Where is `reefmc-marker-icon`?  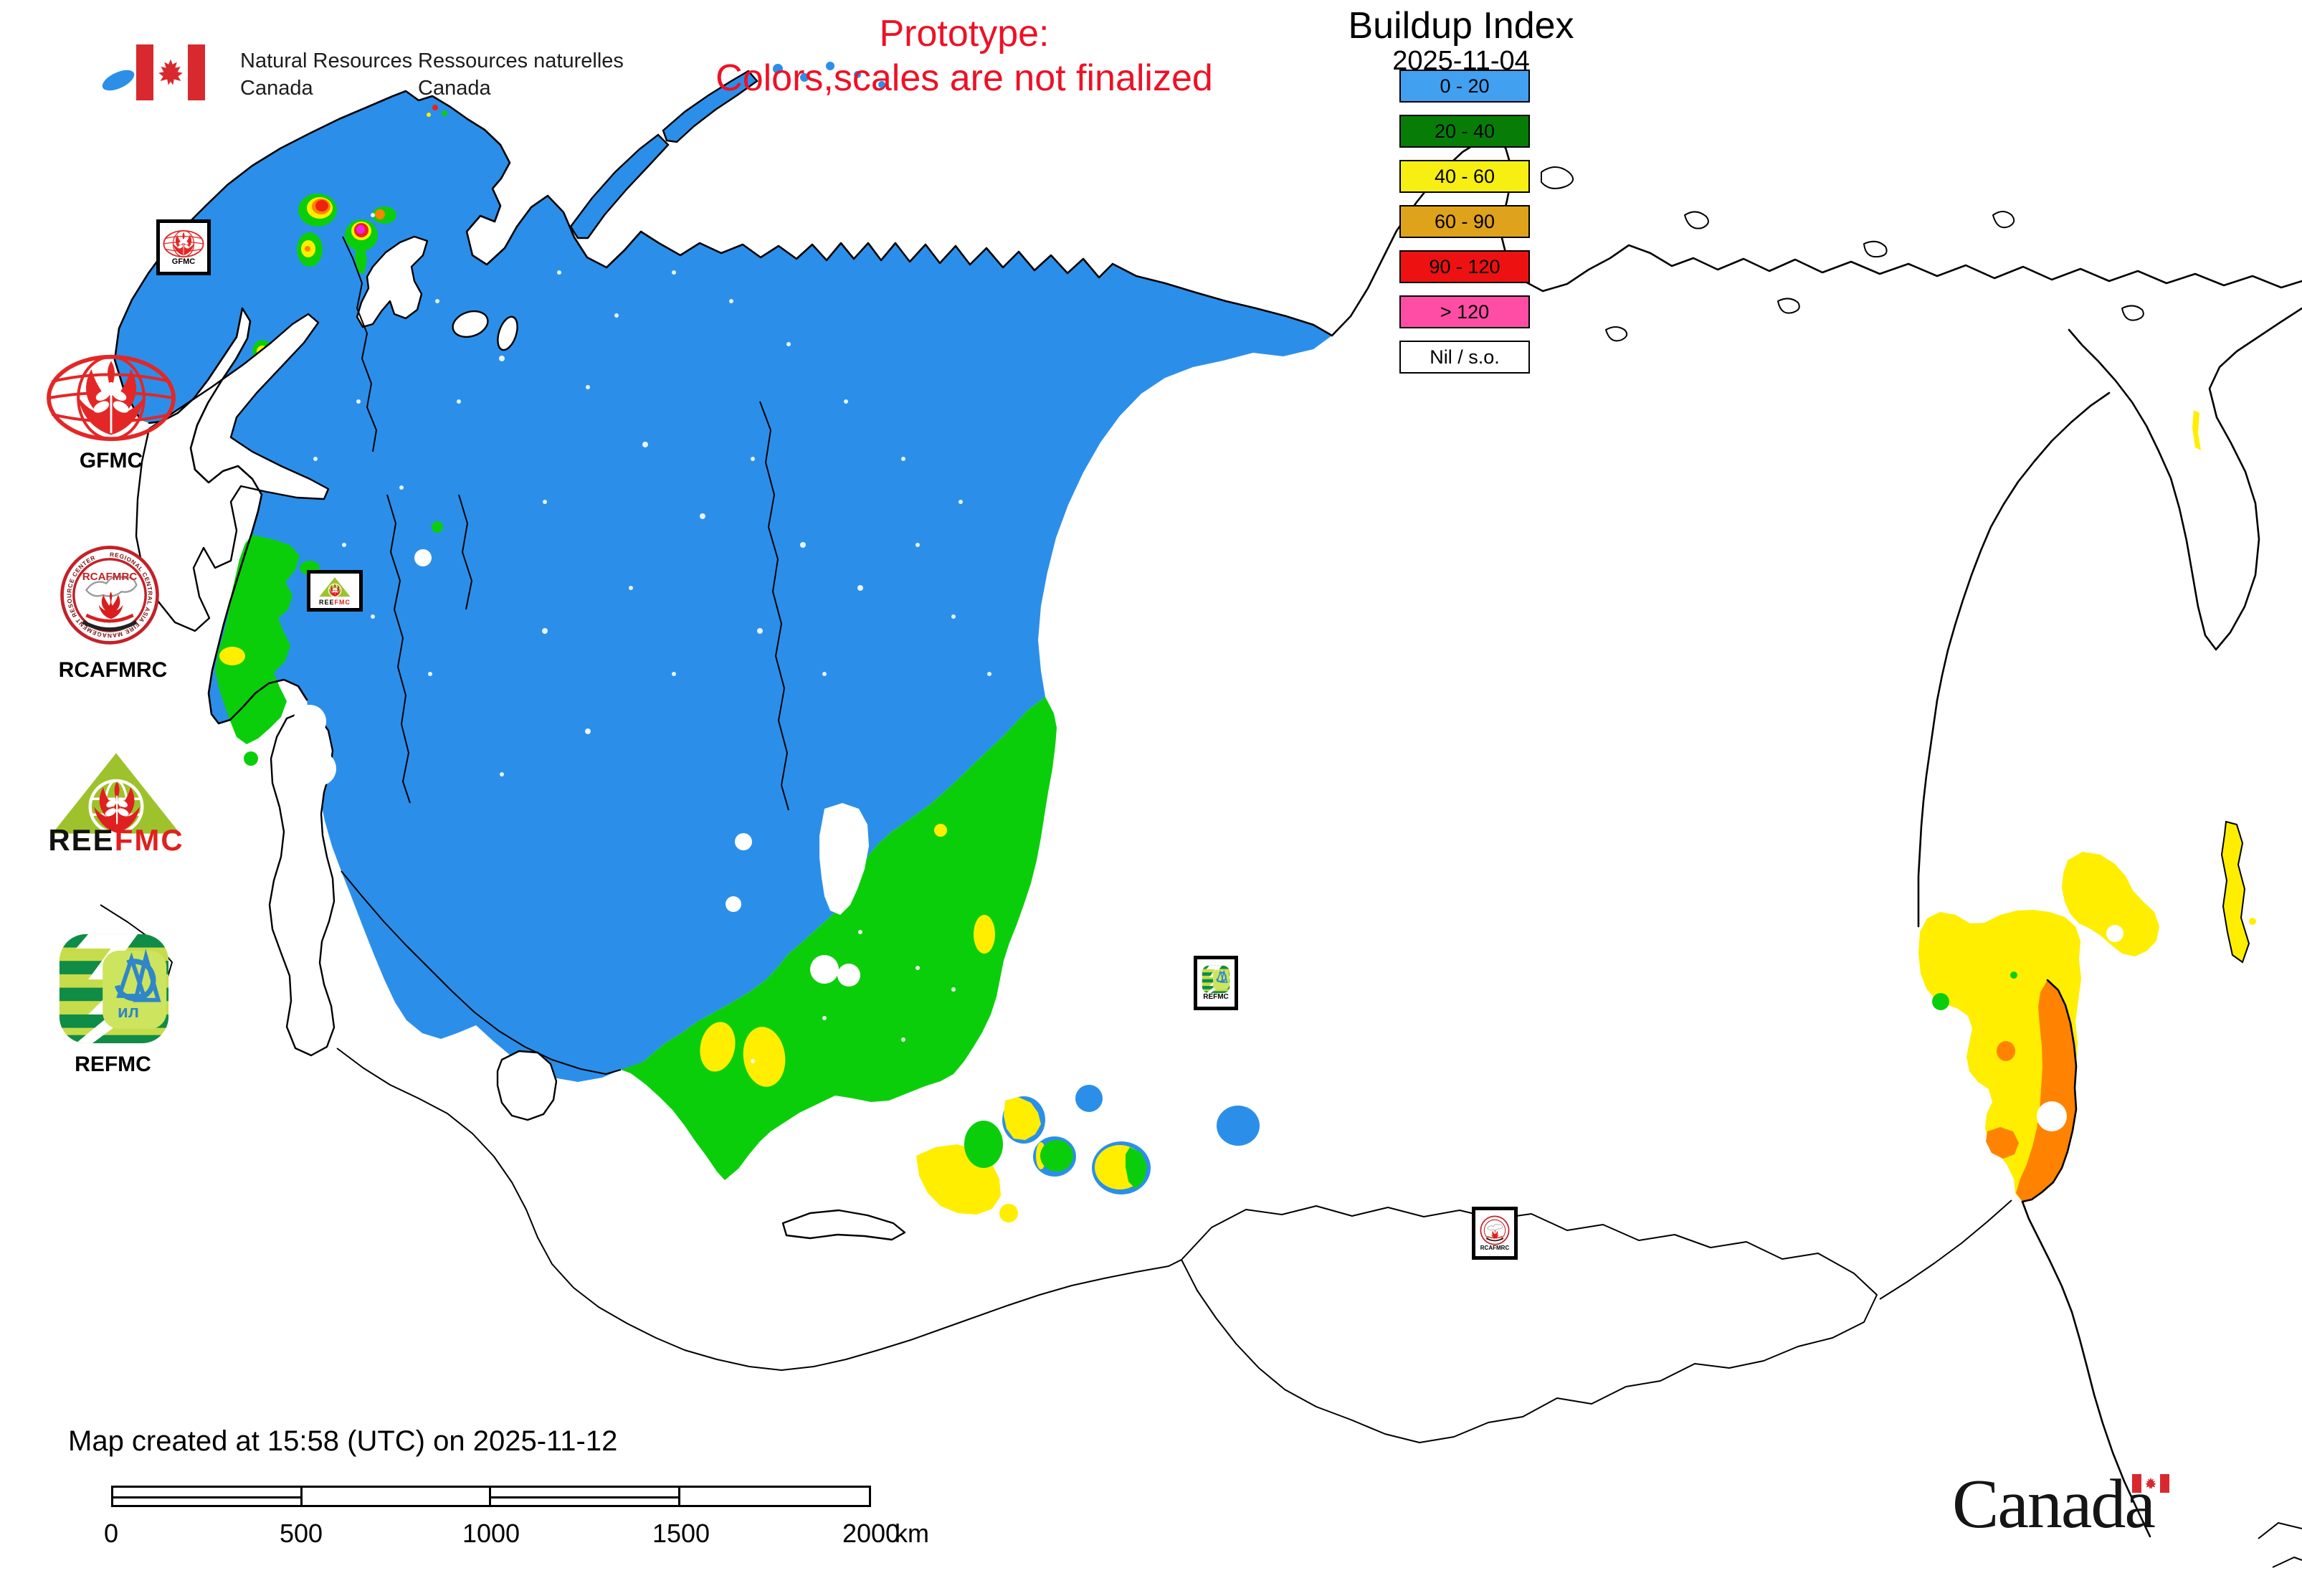
reefmc-marker-icon is located at coordinates (334, 587).